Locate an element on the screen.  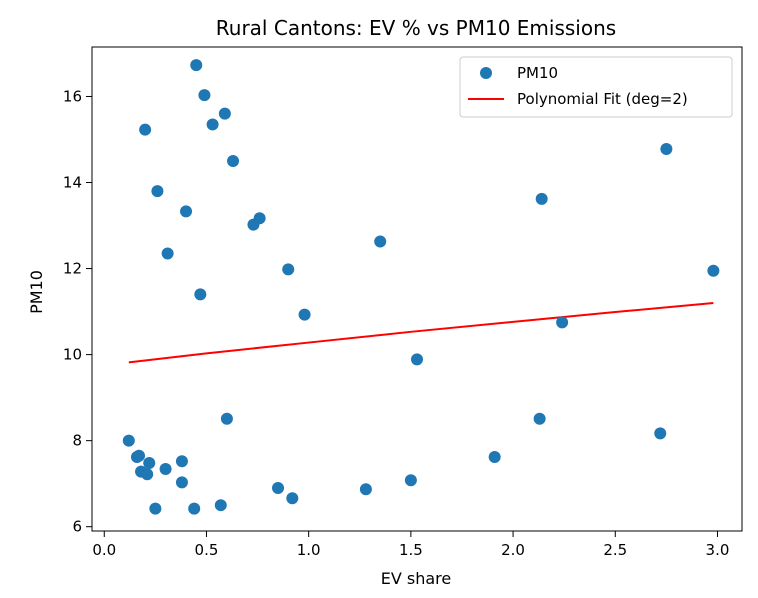
x-tick-label: 2.5 is located at coordinates (615, 550).